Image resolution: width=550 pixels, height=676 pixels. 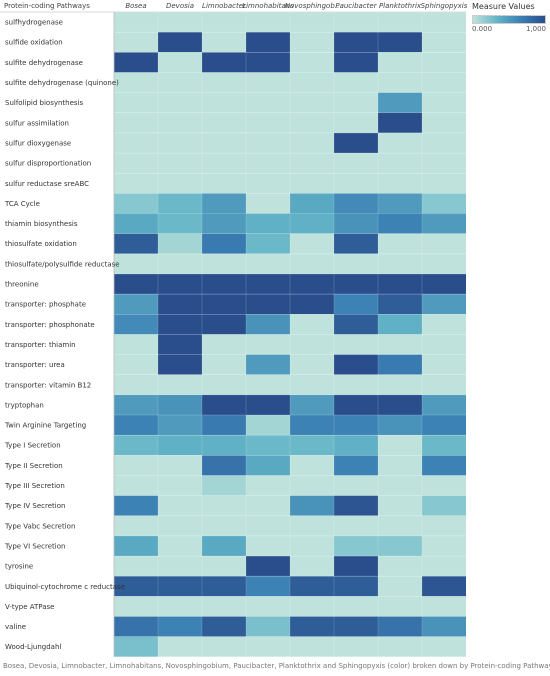 I want to click on row-label: threonine, so click(x=22, y=285).